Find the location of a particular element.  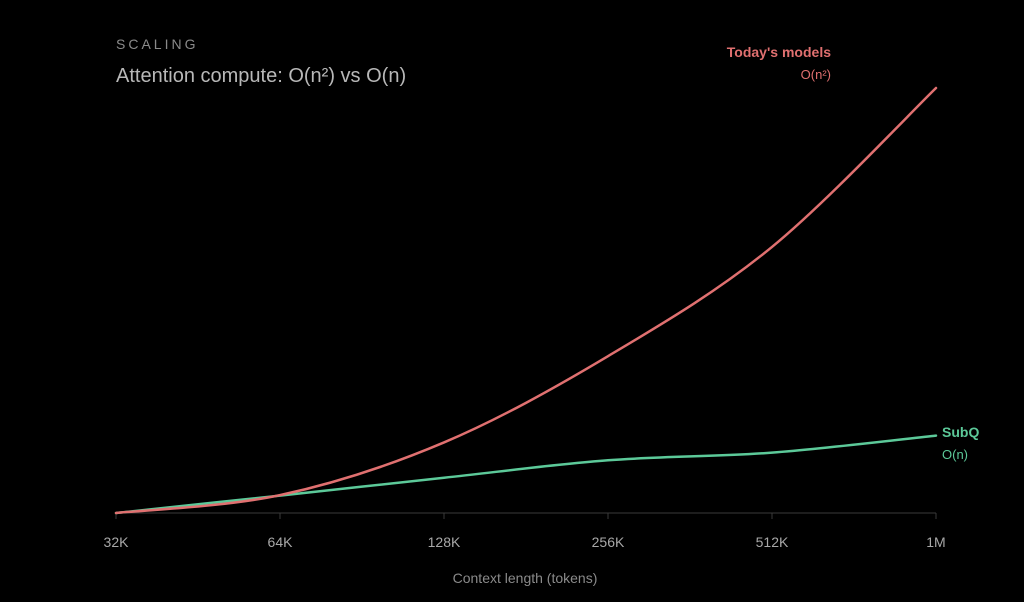

x-tick-label: 64K is located at coordinates (281, 542).